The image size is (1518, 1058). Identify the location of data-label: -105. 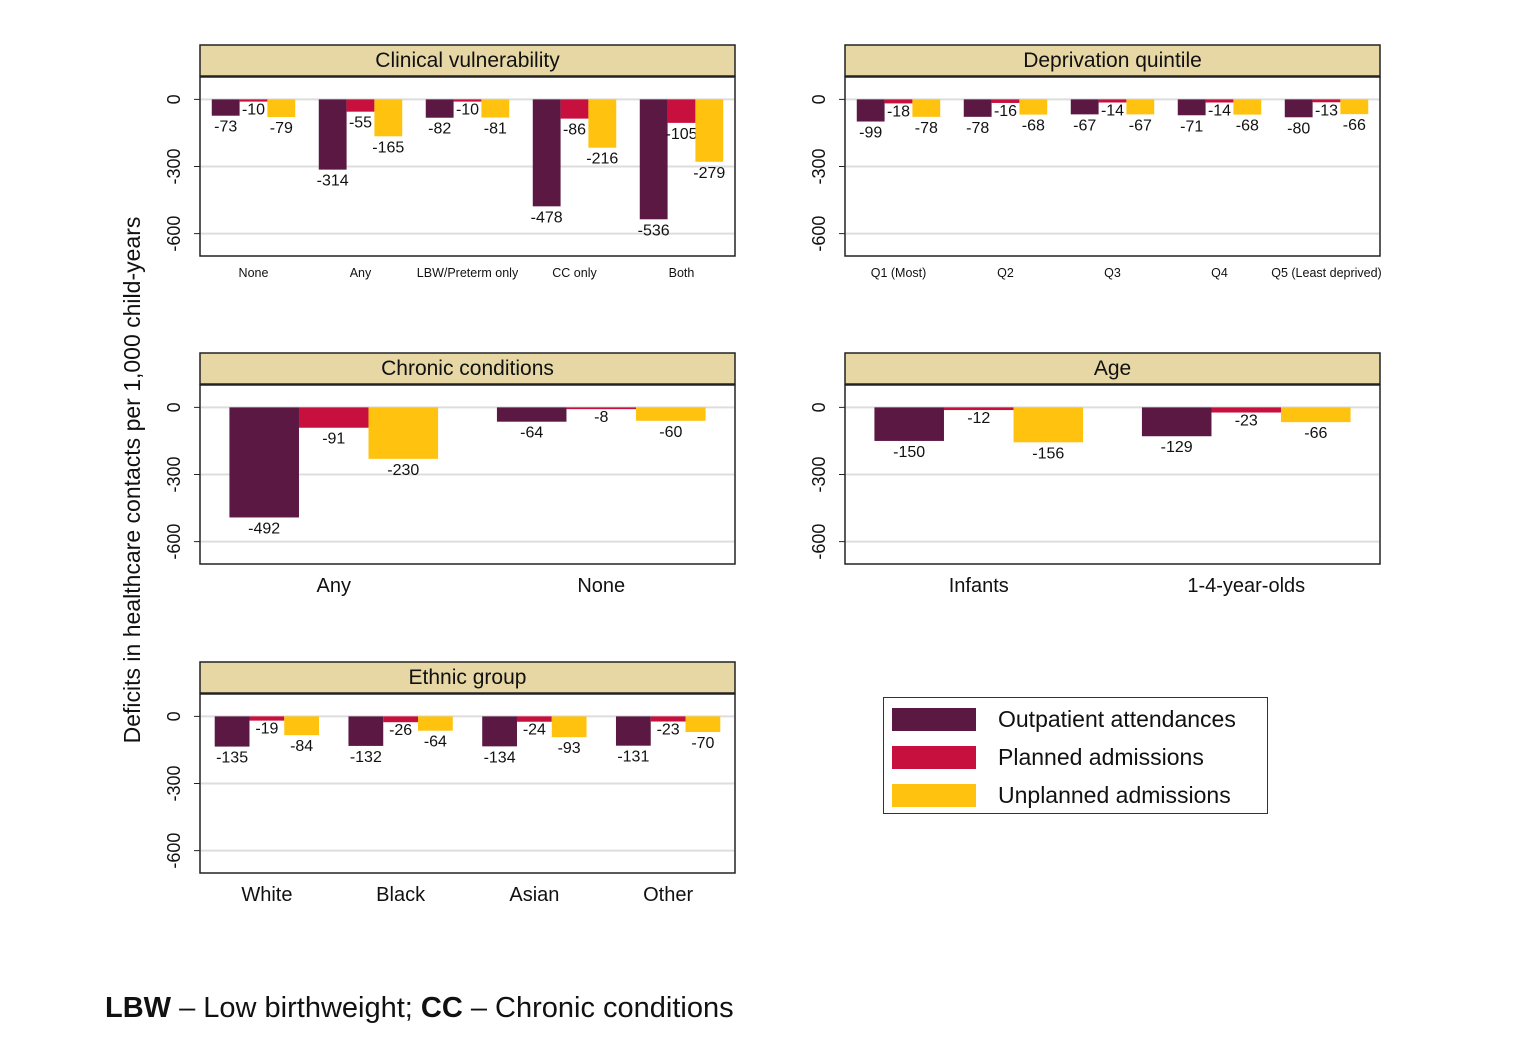
(681, 134).